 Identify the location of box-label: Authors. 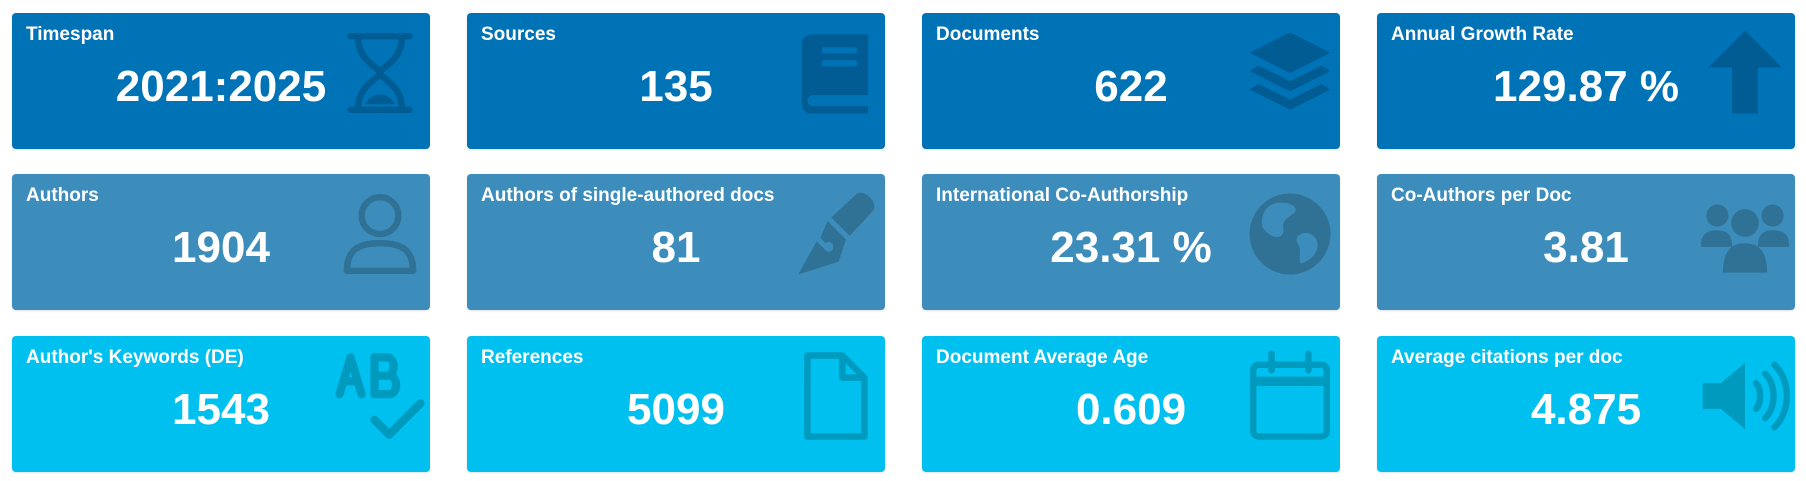
(62, 195).